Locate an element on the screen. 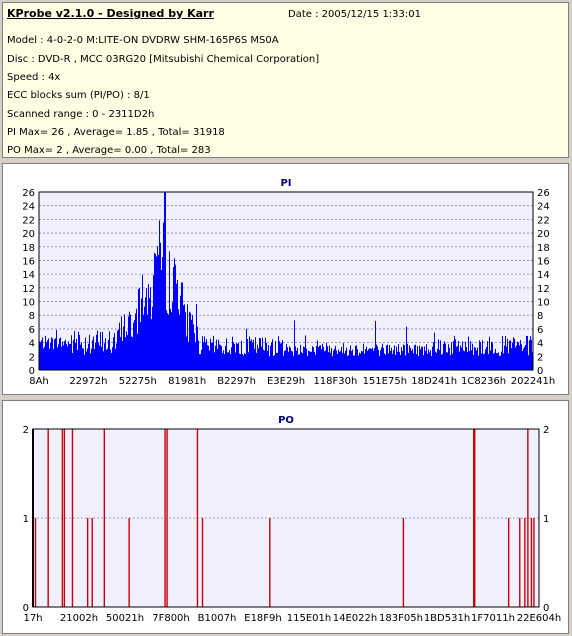  y-tick-label-right: 24 is located at coordinates (543, 207).